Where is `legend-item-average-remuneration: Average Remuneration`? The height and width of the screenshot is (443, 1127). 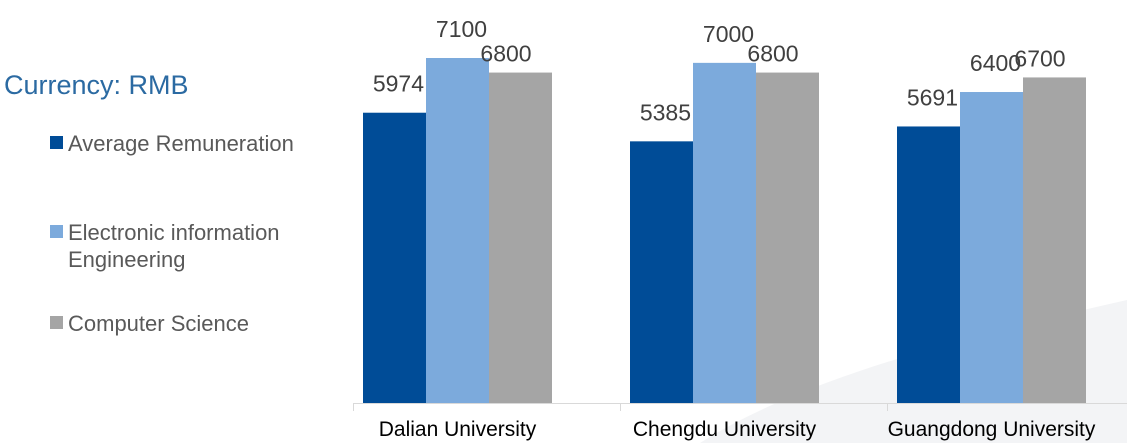 legend-item-average-remuneration: Average Remuneration is located at coordinates (199, 143).